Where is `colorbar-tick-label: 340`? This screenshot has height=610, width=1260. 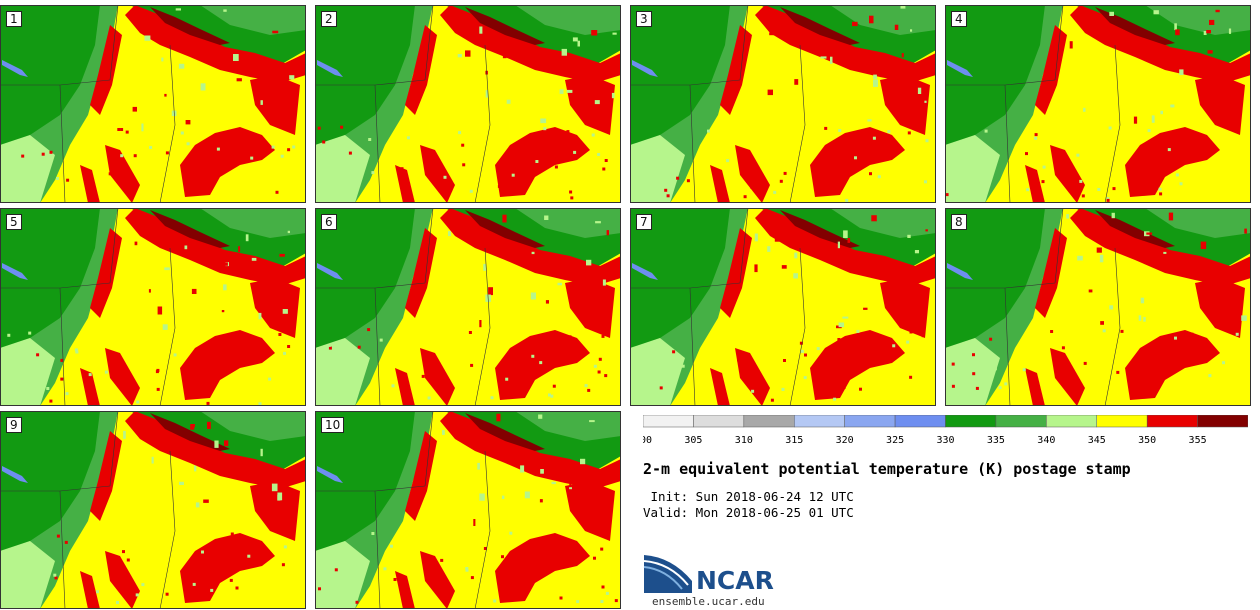 colorbar-tick-label: 340 is located at coordinates (1046, 440).